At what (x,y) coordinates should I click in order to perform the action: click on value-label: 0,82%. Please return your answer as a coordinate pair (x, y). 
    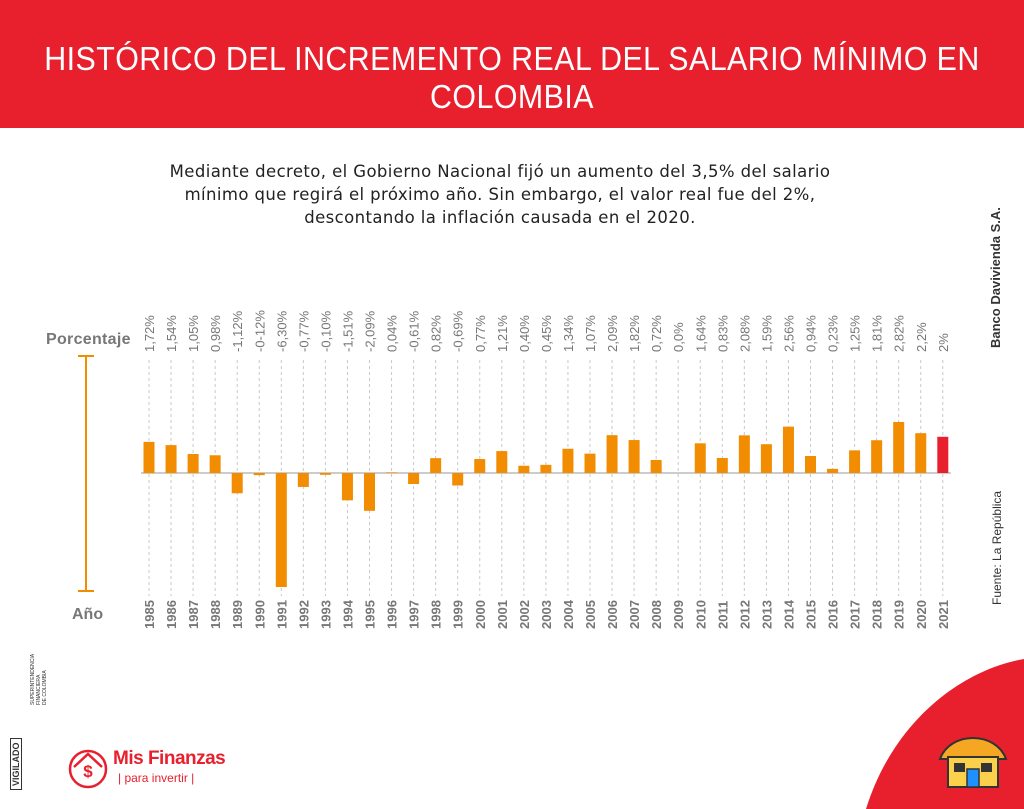
    Looking at the image, I should click on (436, 333).